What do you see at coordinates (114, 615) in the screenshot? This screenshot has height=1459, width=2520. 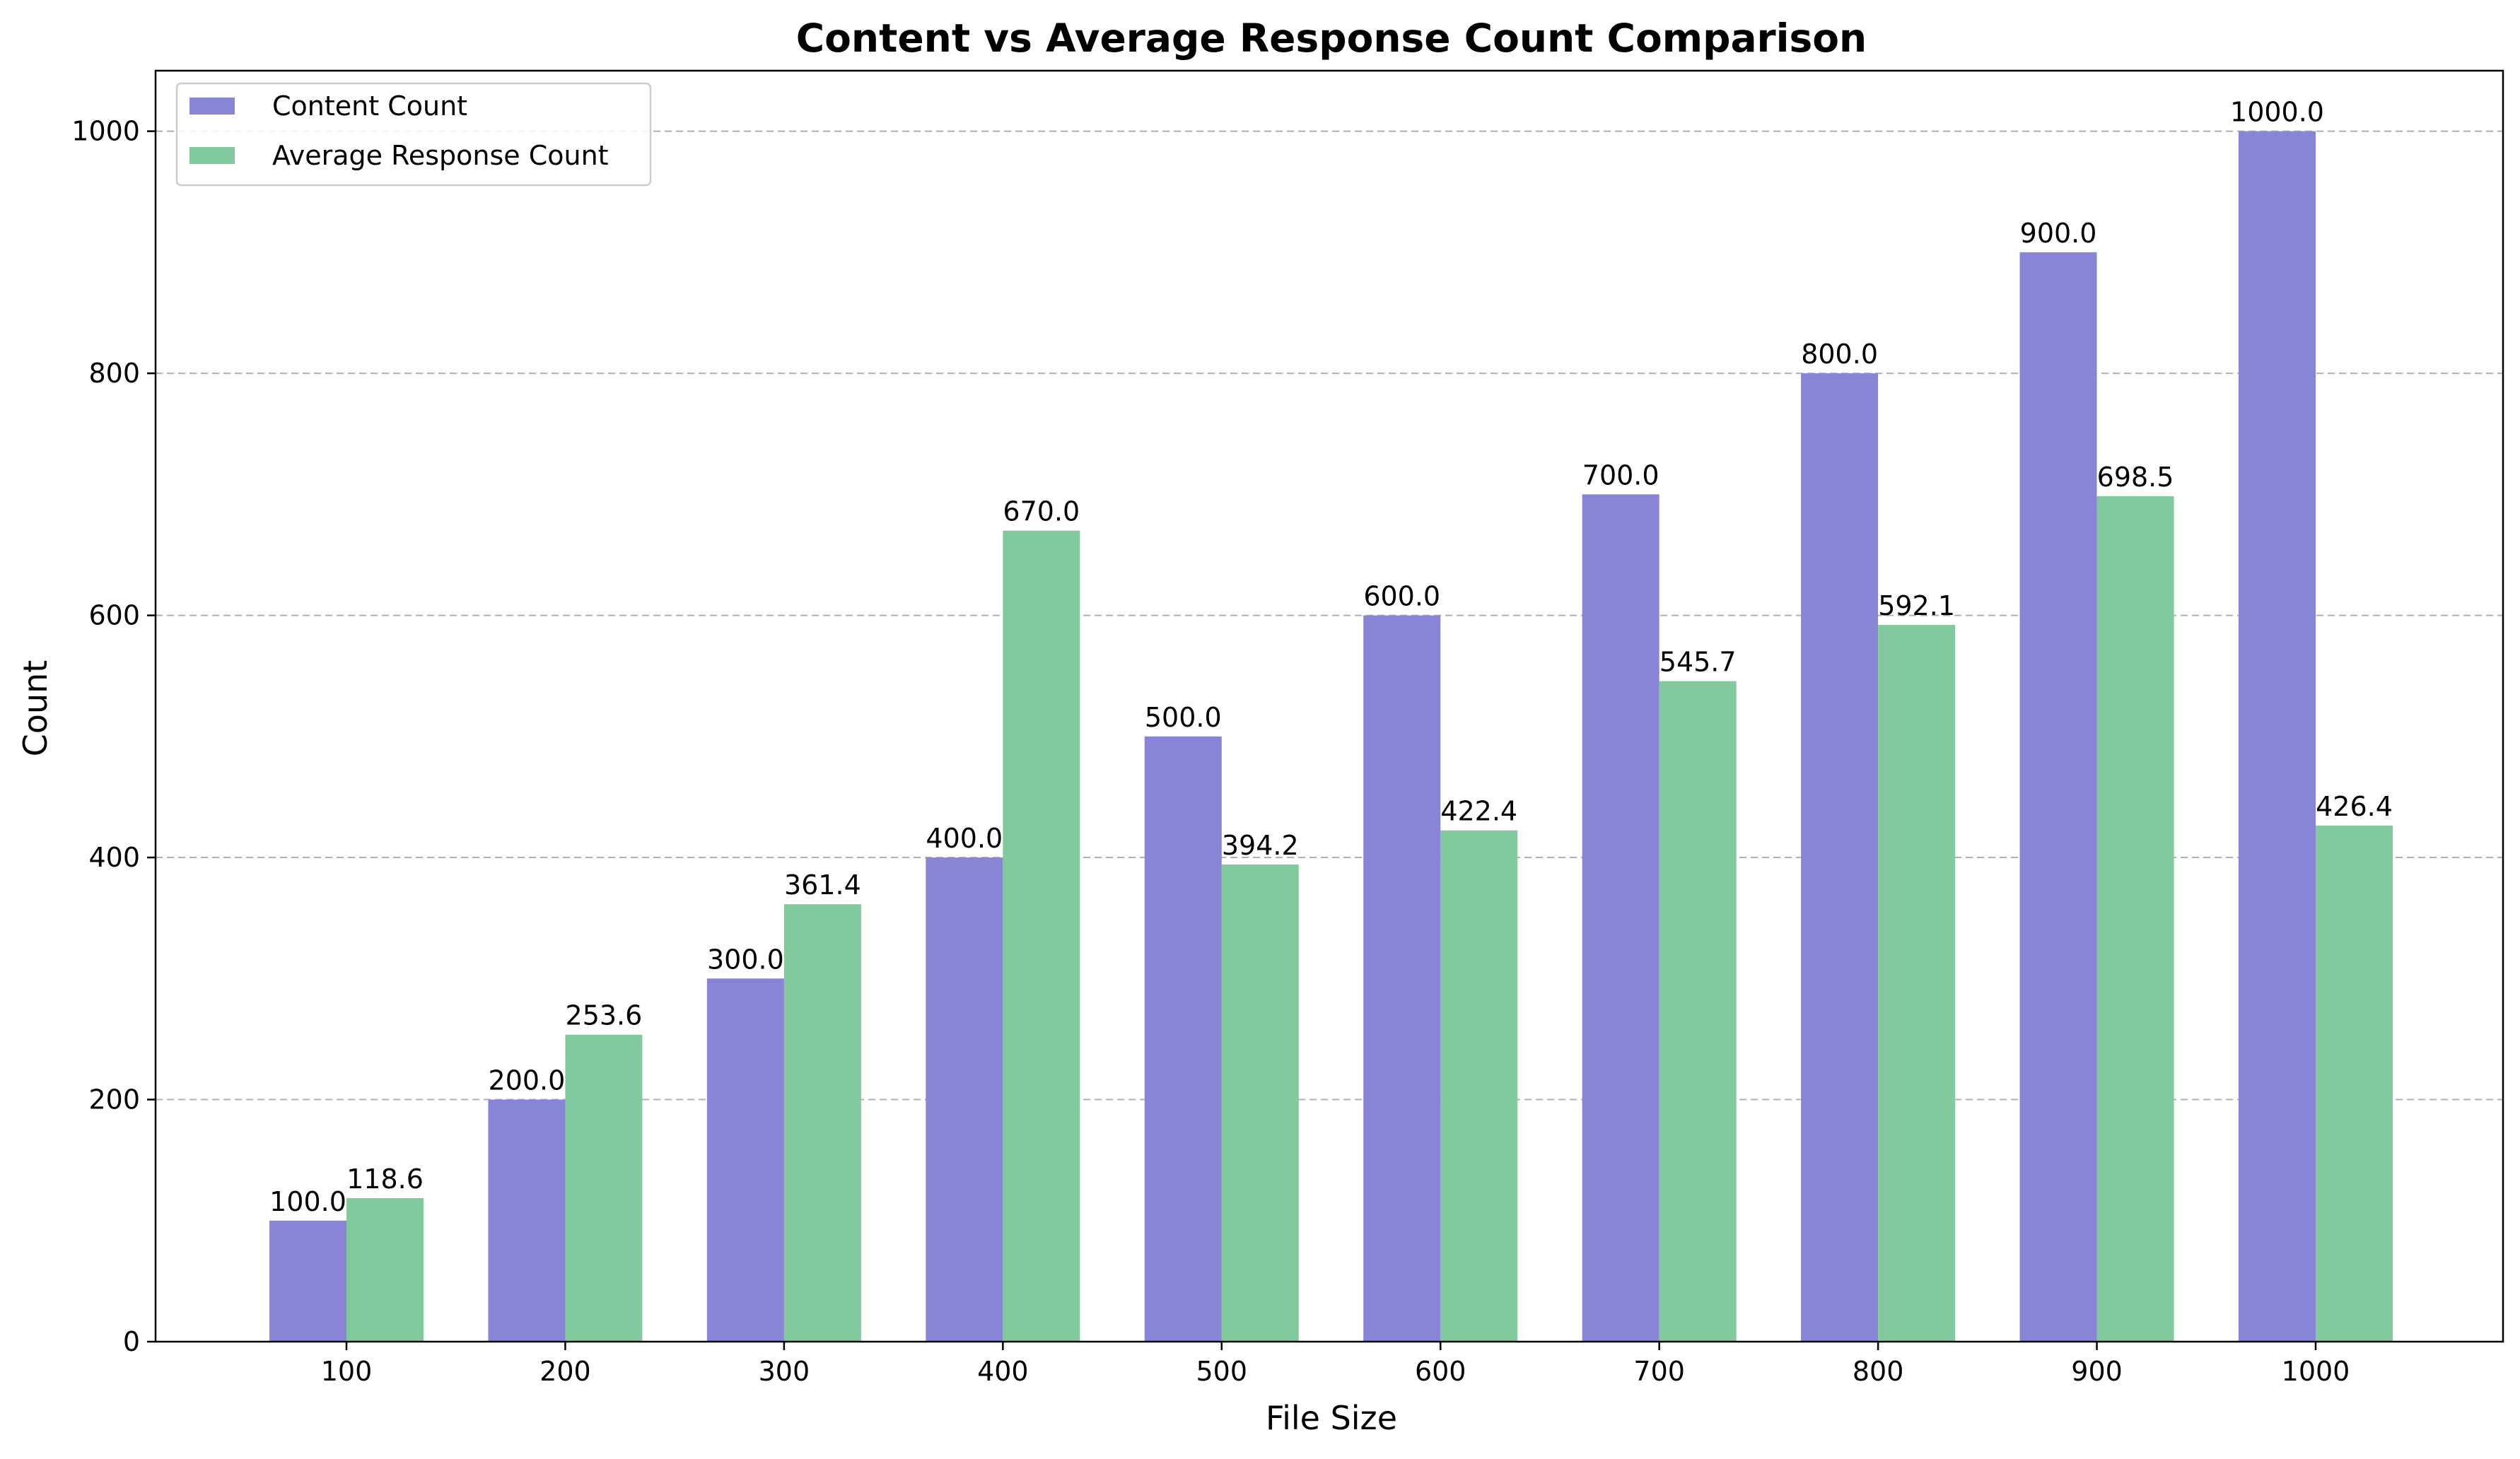 I see `y-tick-label: 600` at bounding box center [114, 615].